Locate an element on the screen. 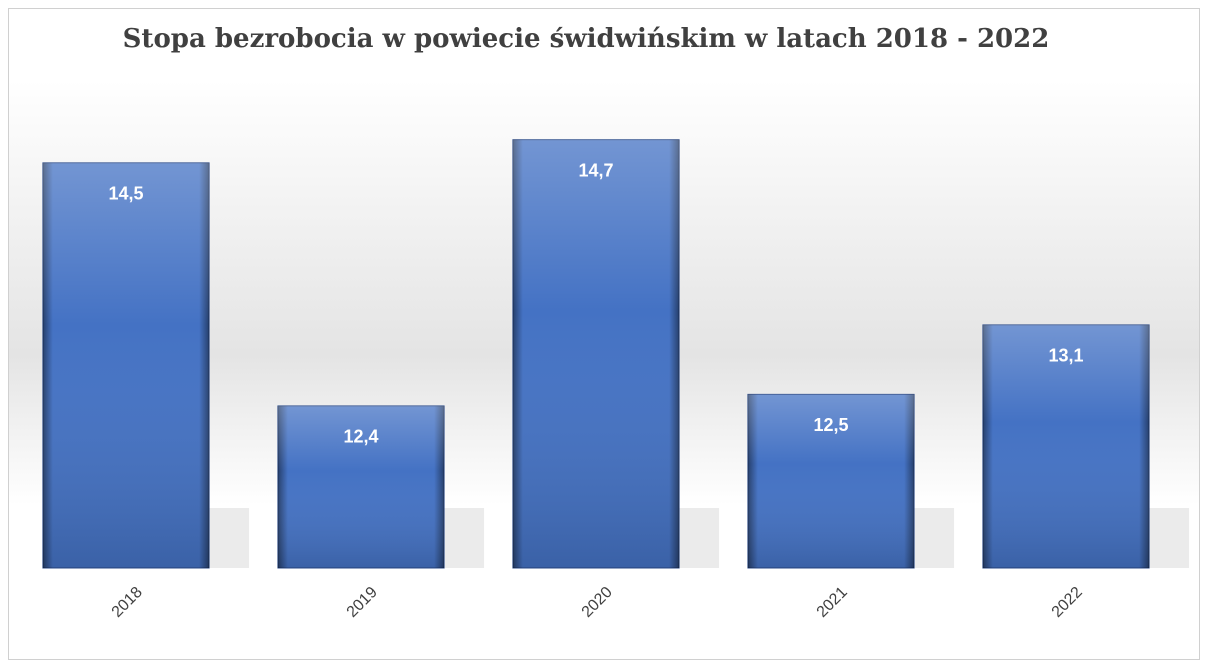 This screenshot has height=668, width=1208. value-label: 13,1 is located at coordinates (1065, 356).